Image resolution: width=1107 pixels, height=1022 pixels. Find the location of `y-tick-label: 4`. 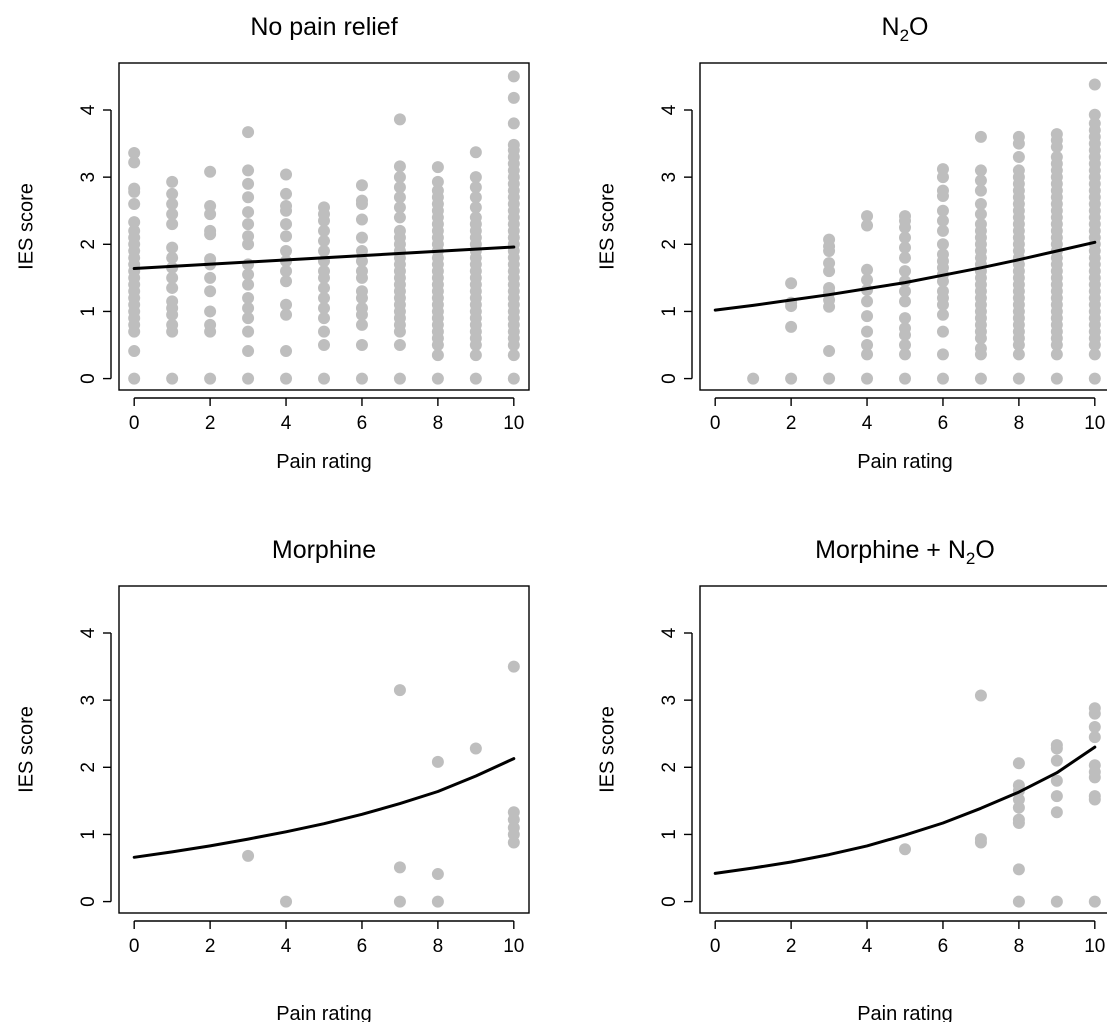

y-tick-label: 4 is located at coordinates (669, 632).